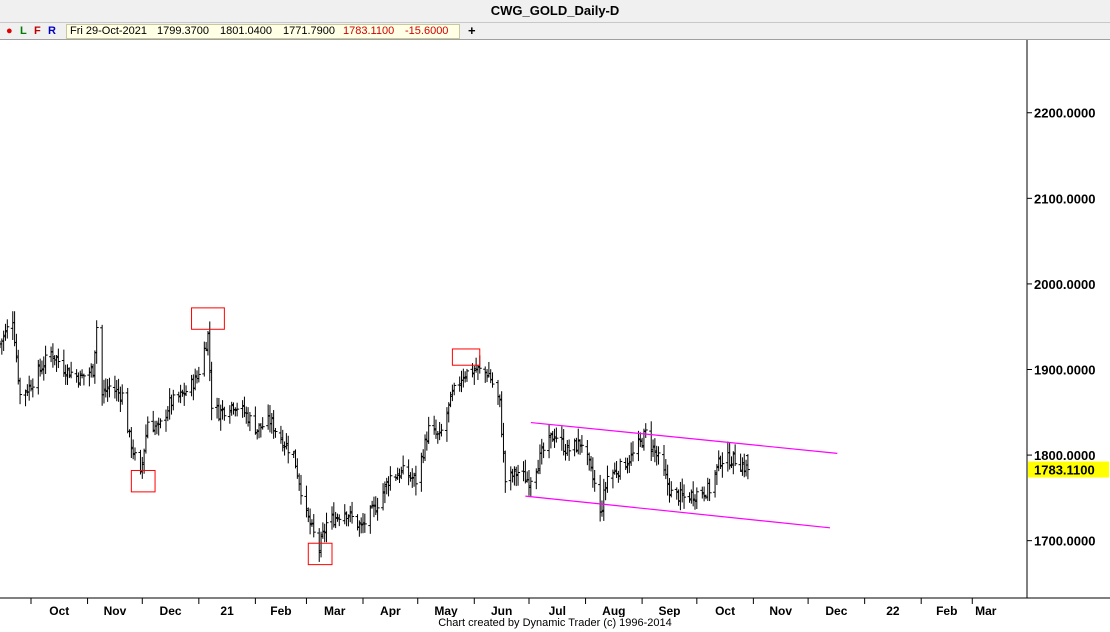 Image resolution: width=1110 pixels, height=632 pixels. Describe the element at coordinates (446, 610) in the screenshot. I see `x-tick-label: May` at that location.